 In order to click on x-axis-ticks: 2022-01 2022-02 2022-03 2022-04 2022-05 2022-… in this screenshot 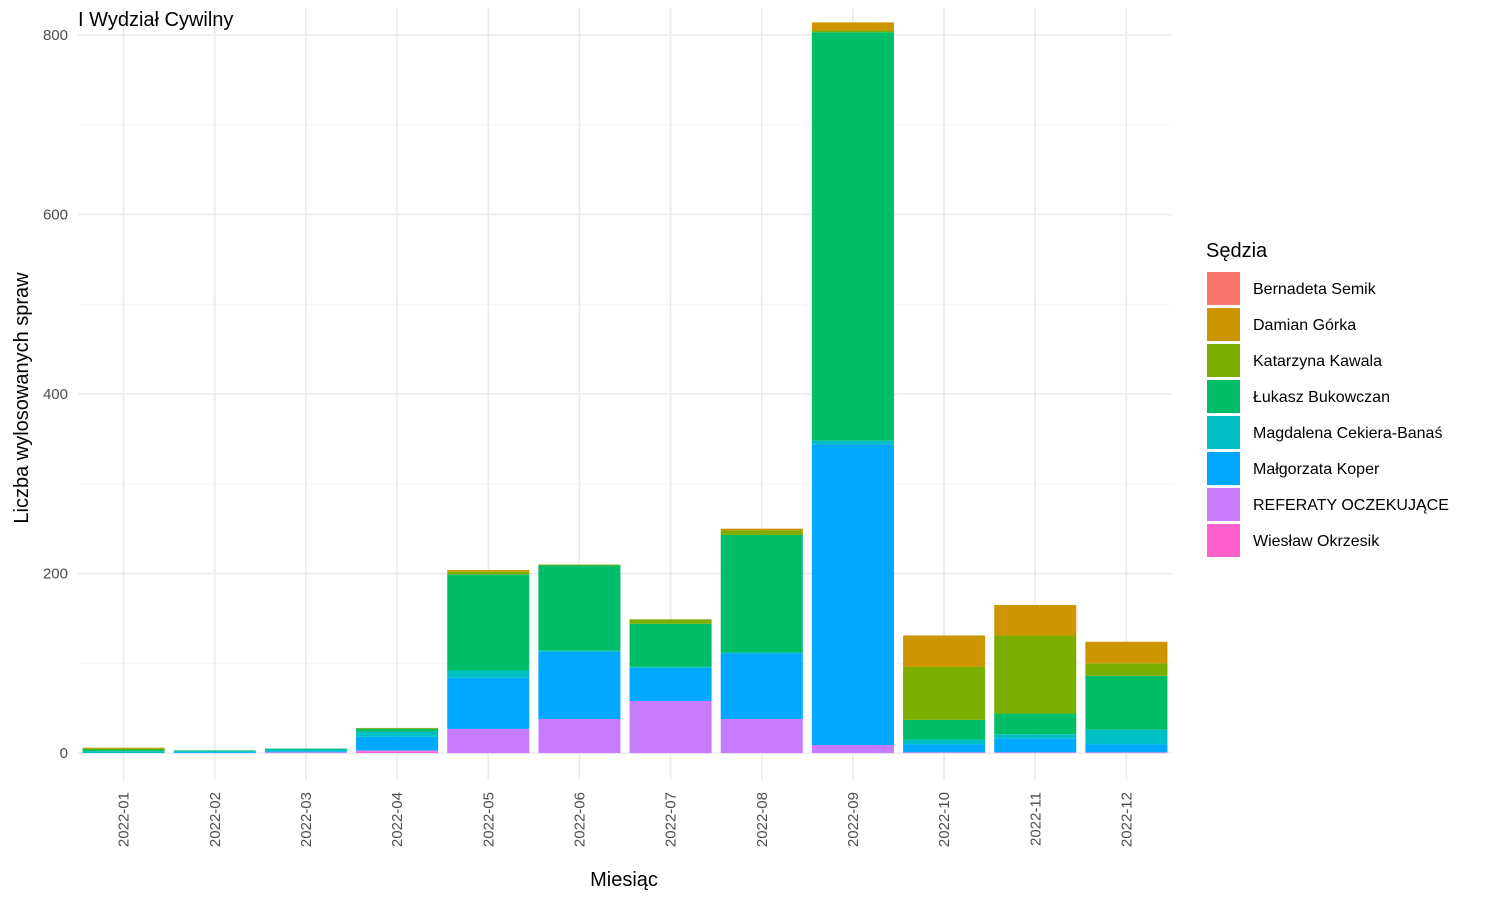, I will do `click(626, 819)`.